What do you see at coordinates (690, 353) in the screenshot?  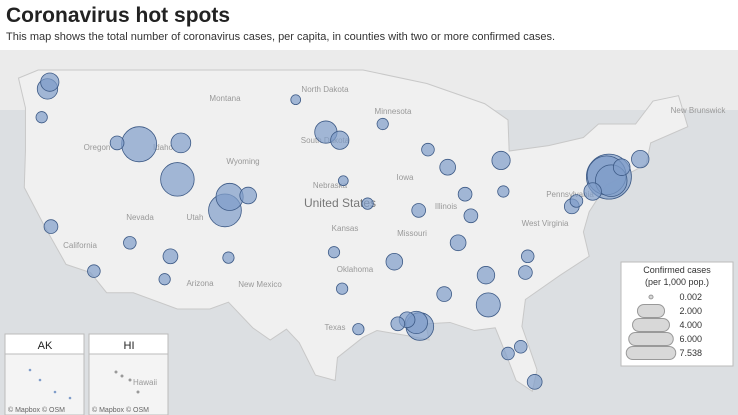 I see `legend-label: 7.538` at bounding box center [690, 353].